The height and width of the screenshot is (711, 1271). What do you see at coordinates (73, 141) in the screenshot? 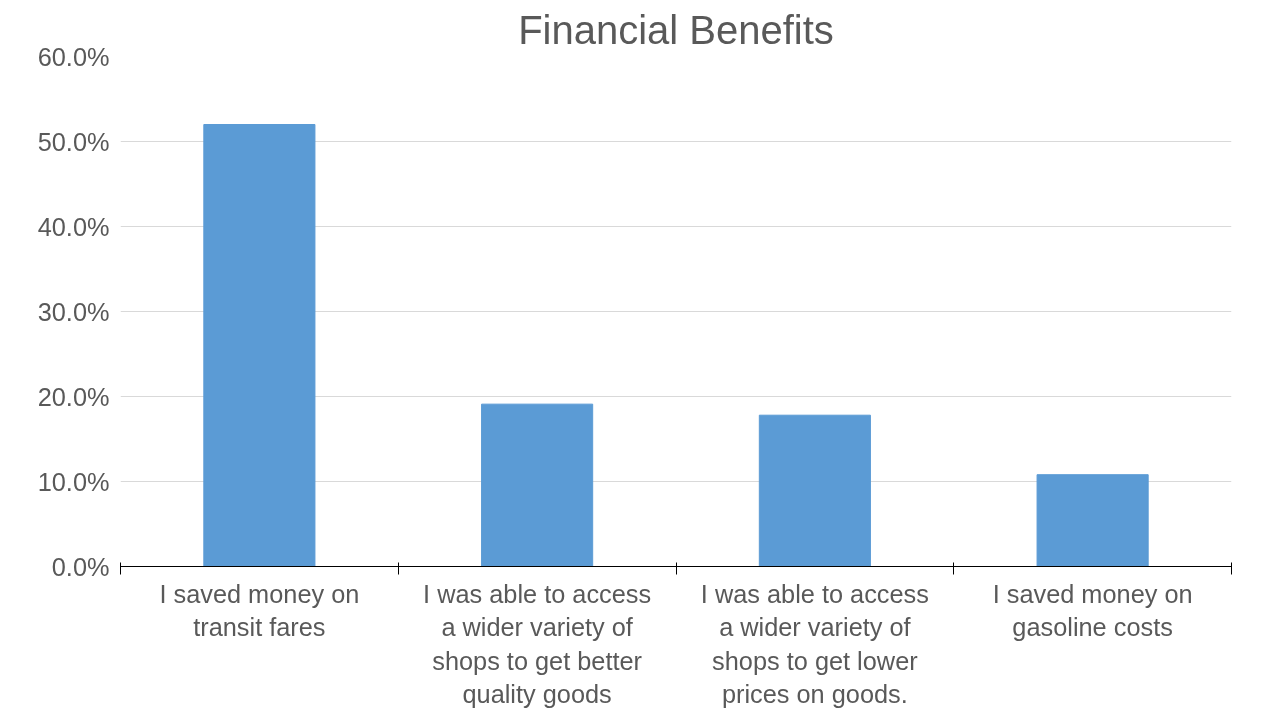
I see `y-tick-label: 50.0%` at bounding box center [73, 141].